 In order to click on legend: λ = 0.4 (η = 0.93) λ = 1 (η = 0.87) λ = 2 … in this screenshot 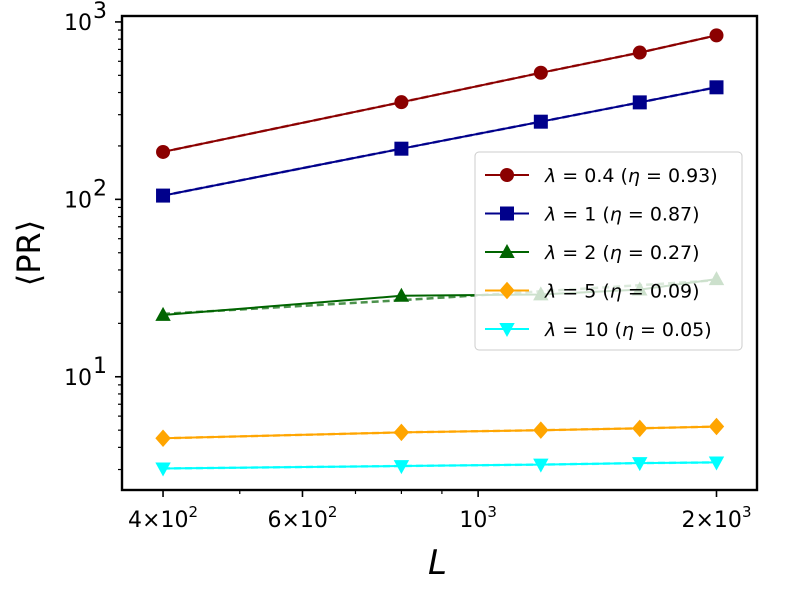, I will do `click(608, 251)`.